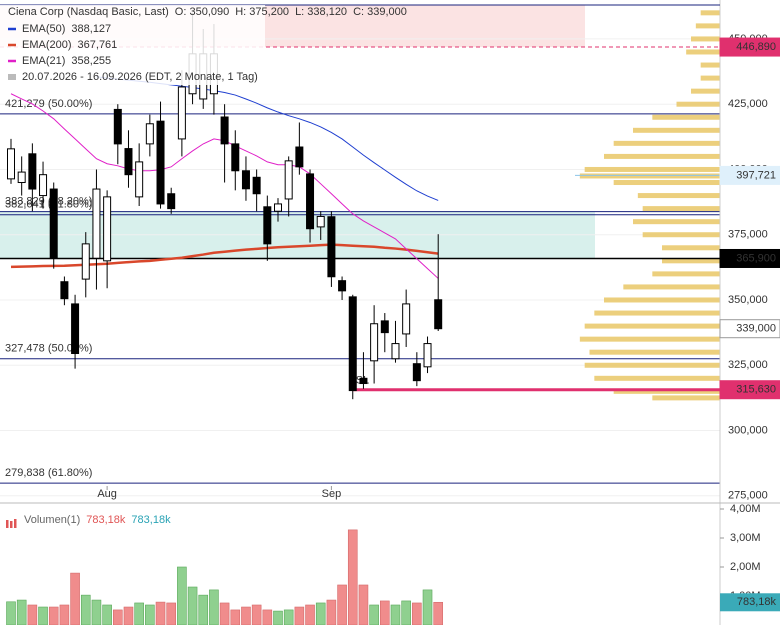 The height and width of the screenshot is (625, 780). I want to click on range-icon, so click(12, 77).